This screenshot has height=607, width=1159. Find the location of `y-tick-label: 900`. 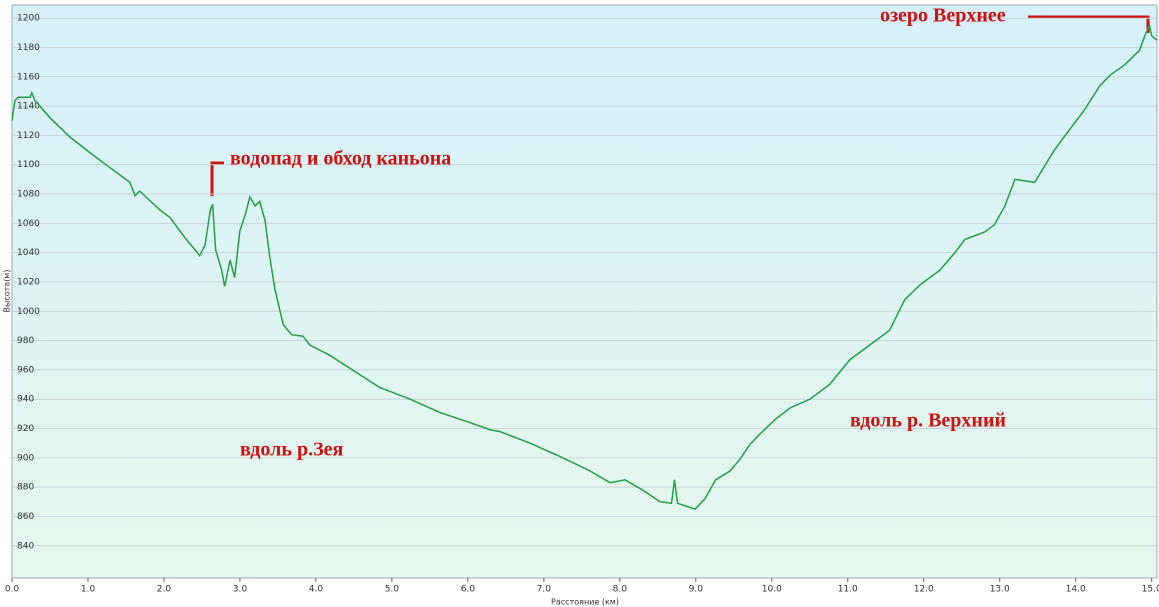

y-tick-label: 900 is located at coordinates (25, 458).